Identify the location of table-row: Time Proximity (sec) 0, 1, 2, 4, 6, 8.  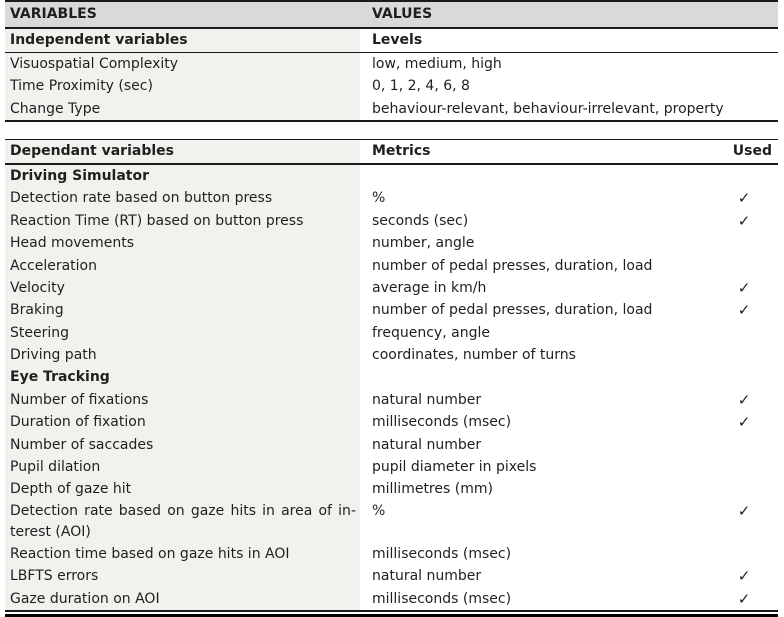
(391, 86).